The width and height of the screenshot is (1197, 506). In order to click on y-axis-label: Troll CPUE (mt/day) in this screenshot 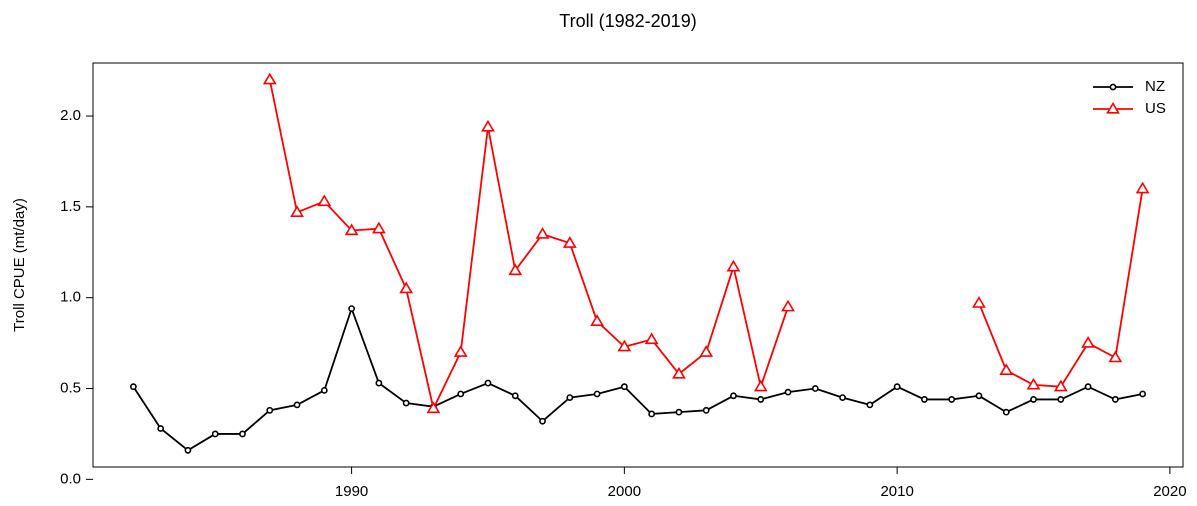, I will do `click(19, 265)`.